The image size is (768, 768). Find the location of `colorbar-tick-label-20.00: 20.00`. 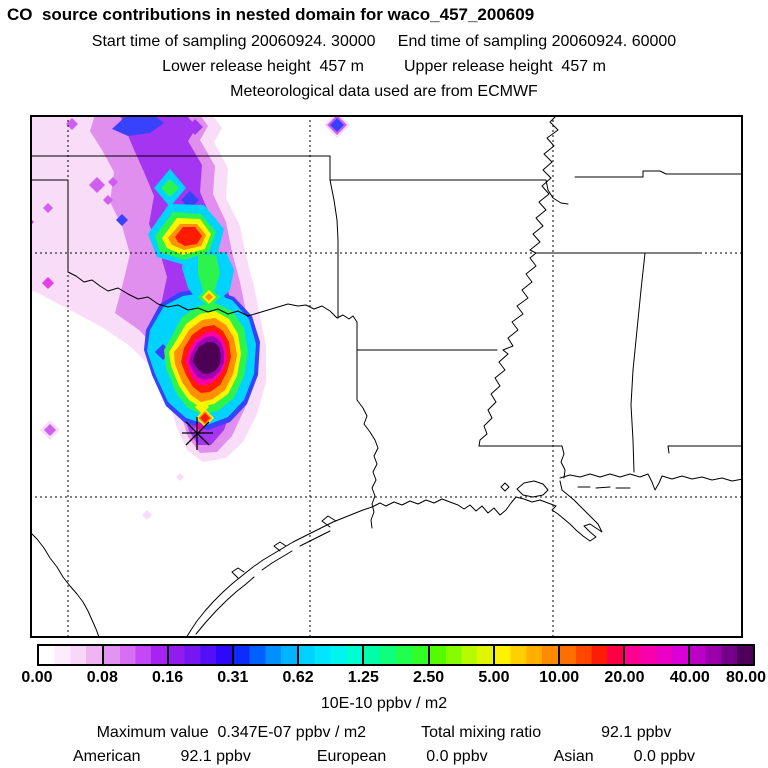

colorbar-tick-label-20.00: 20.00 is located at coordinates (624, 677).